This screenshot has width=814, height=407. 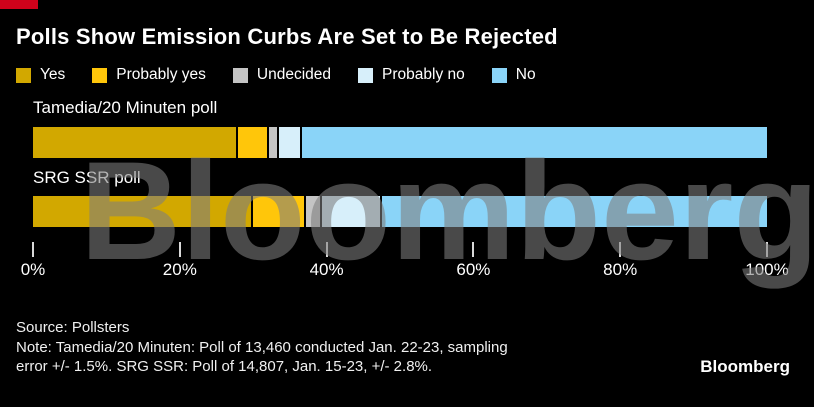 I want to click on stacked-bar-tamedia-20-minuten-poll, so click(x=400, y=142).